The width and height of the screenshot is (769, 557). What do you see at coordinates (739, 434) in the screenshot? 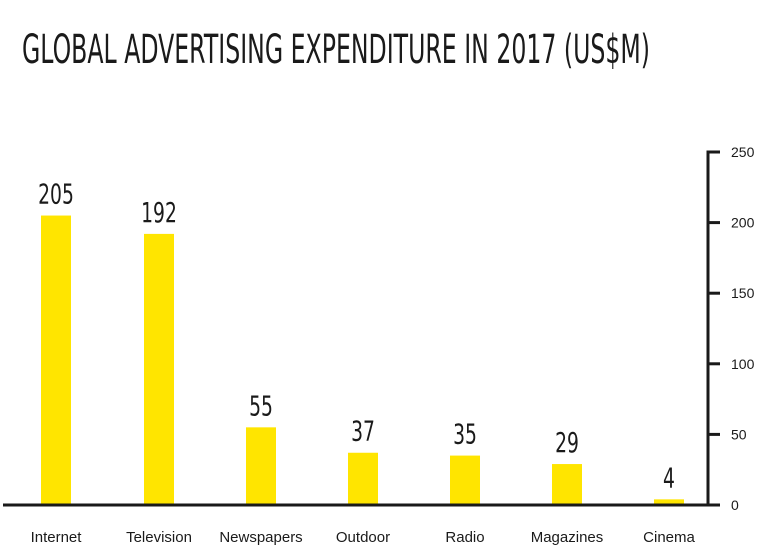
I see `y-tick-label-50: 50` at bounding box center [739, 434].